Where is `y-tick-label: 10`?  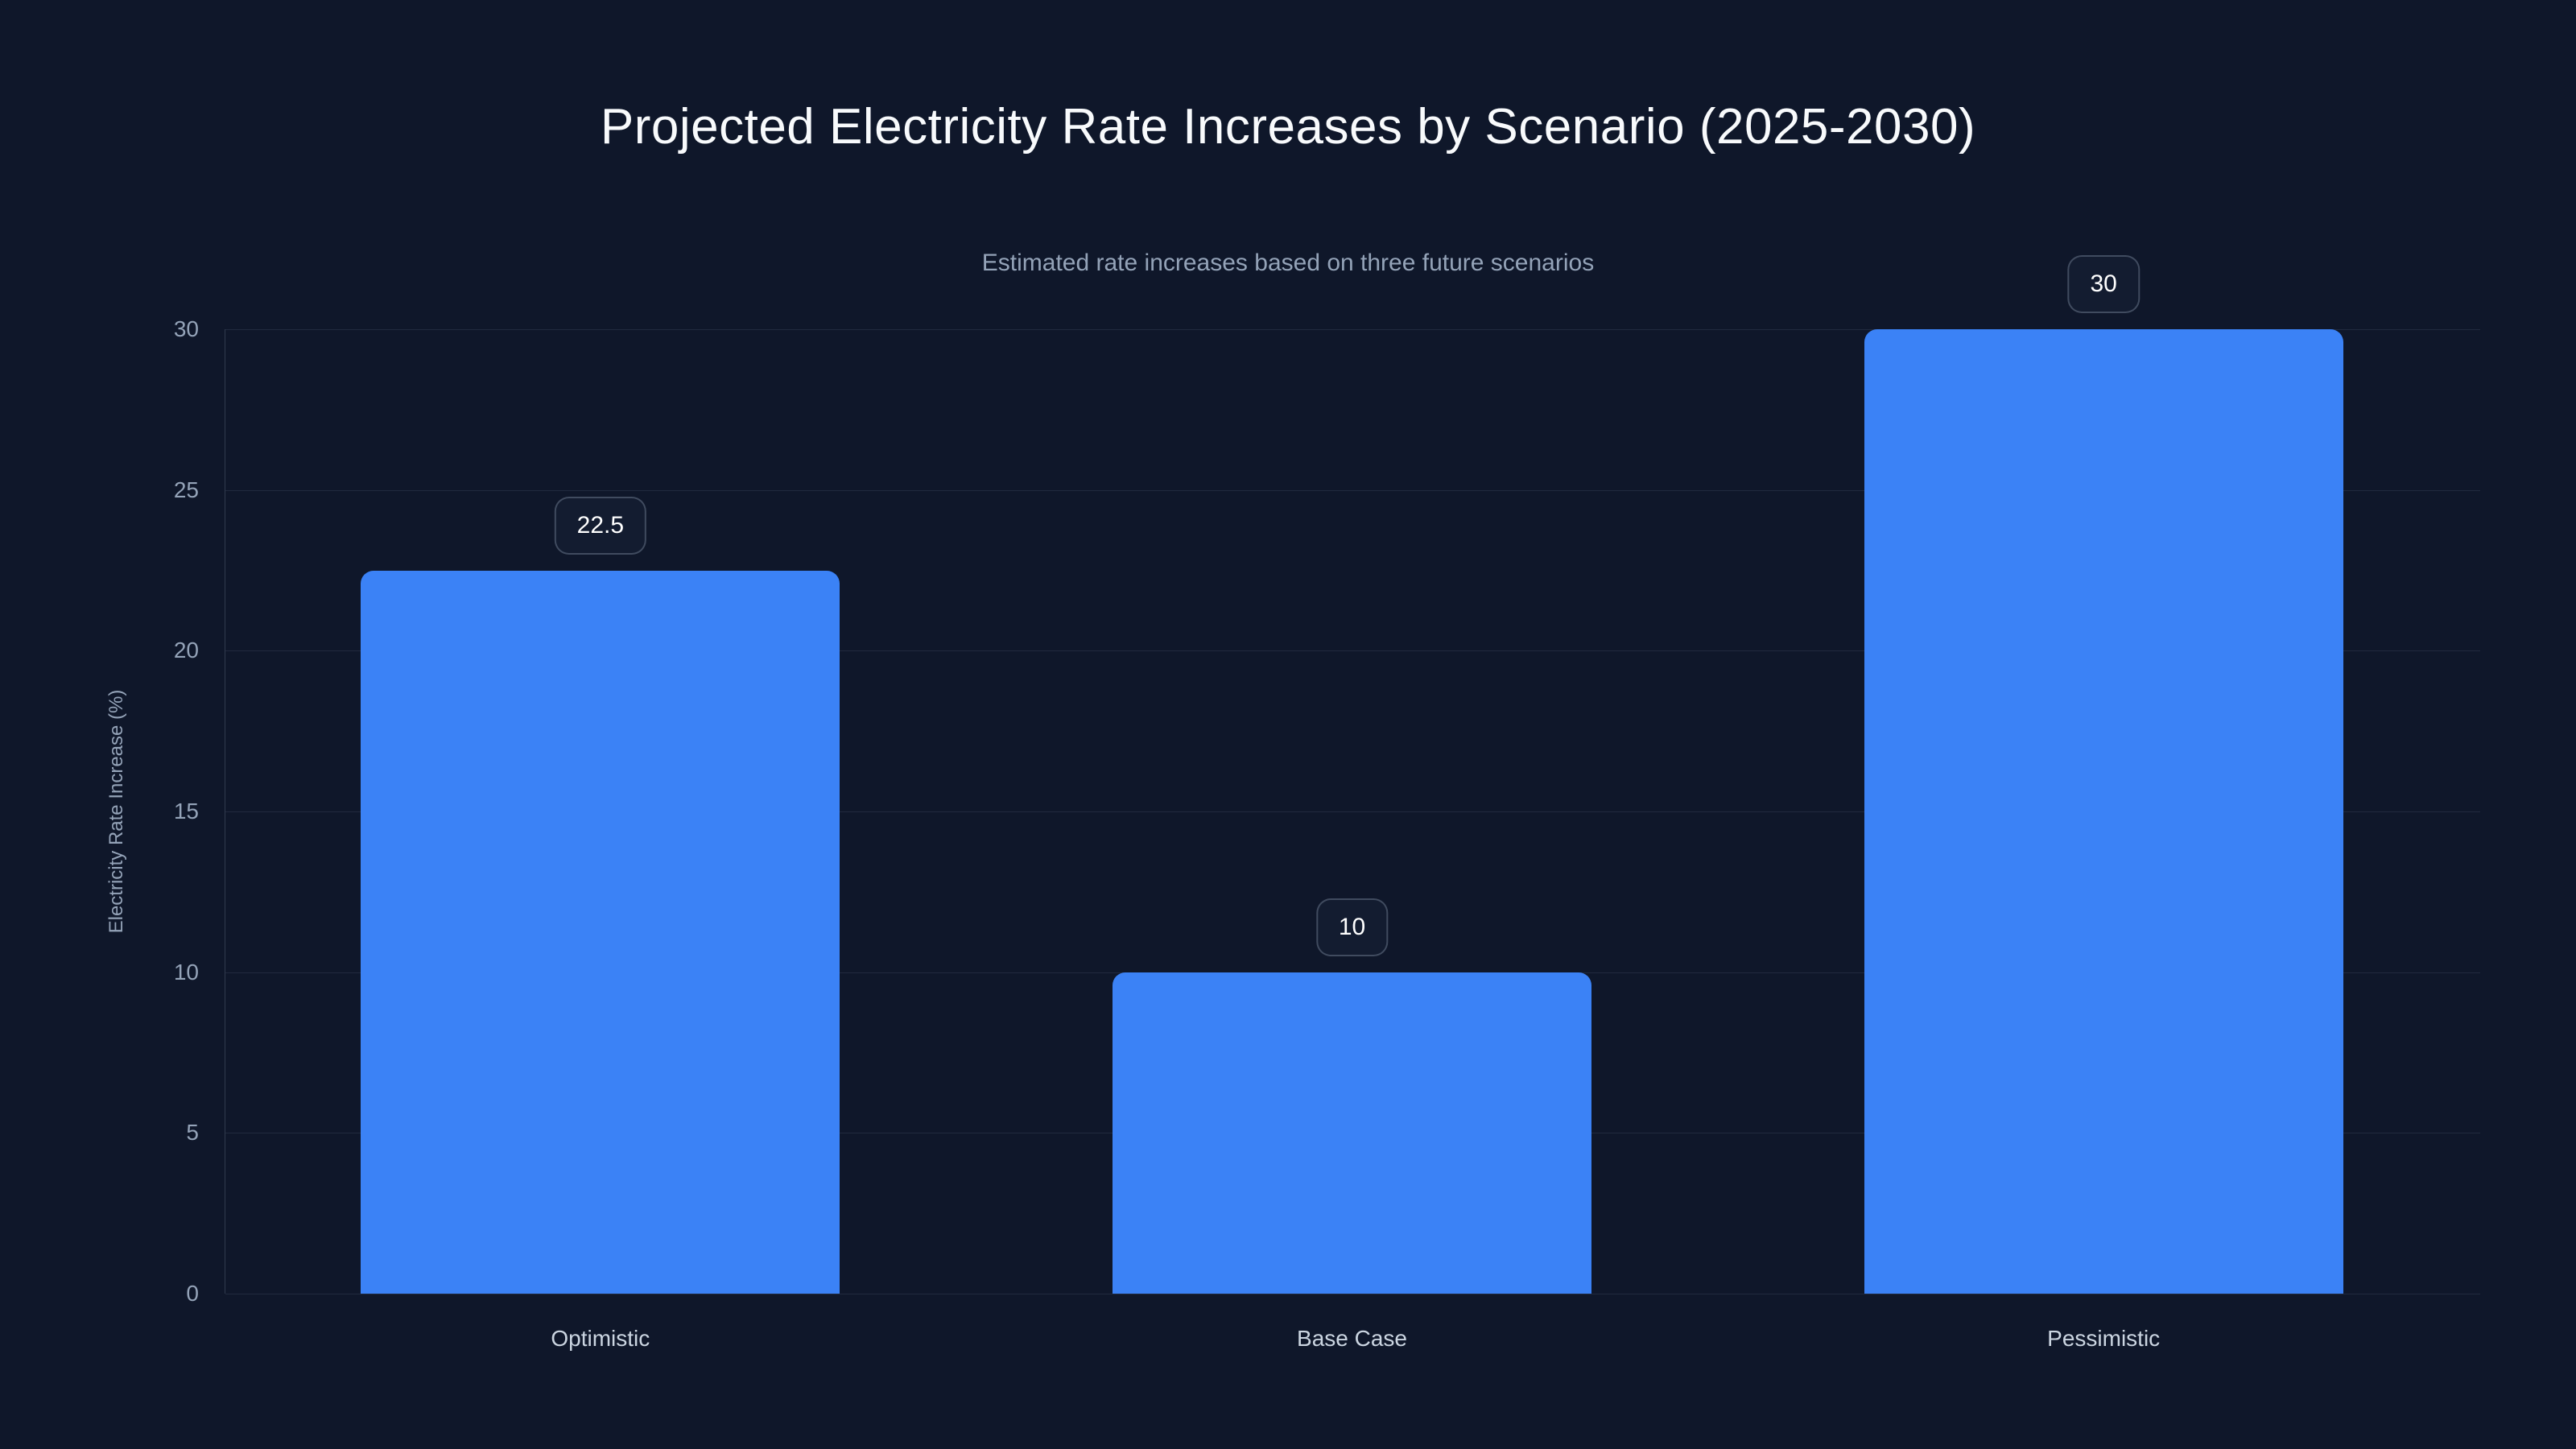
y-tick-label: 10 is located at coordinates (186, 972).